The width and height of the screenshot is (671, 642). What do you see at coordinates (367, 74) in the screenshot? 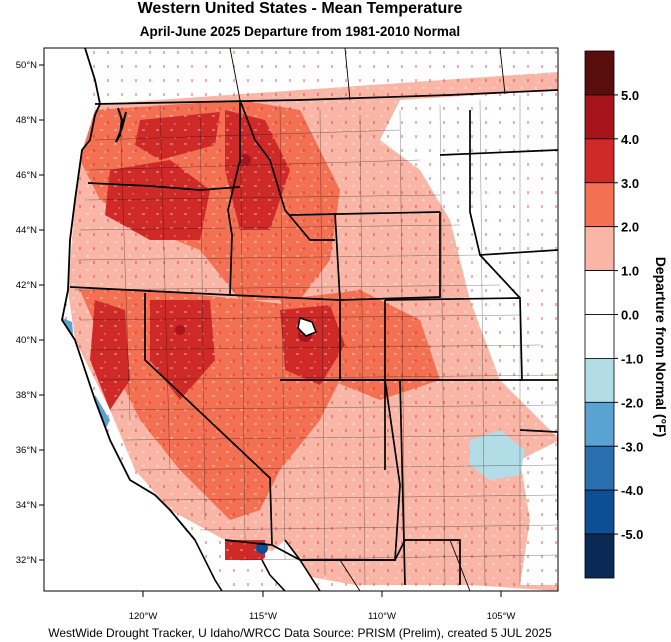
I see `canada-lines` at bounding box center [367, 74].